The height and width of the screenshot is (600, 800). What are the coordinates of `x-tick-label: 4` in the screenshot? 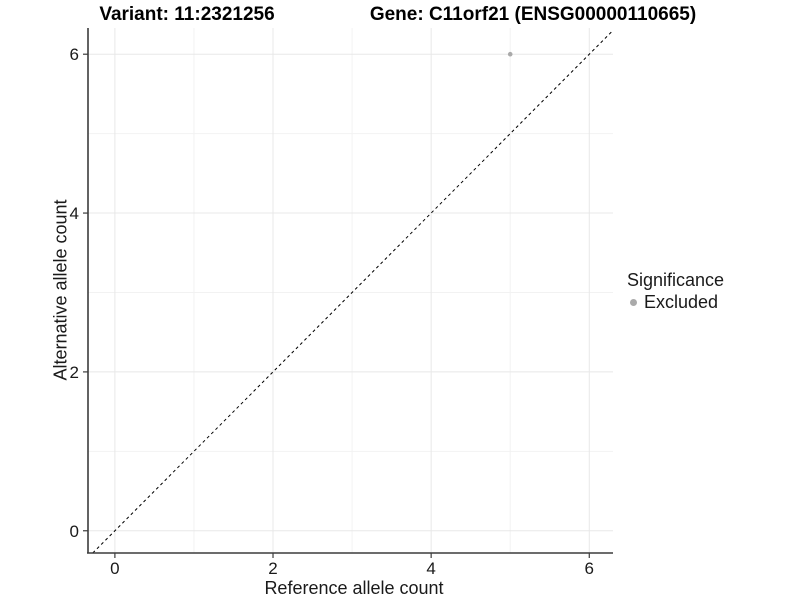 It's located at (430, 568).